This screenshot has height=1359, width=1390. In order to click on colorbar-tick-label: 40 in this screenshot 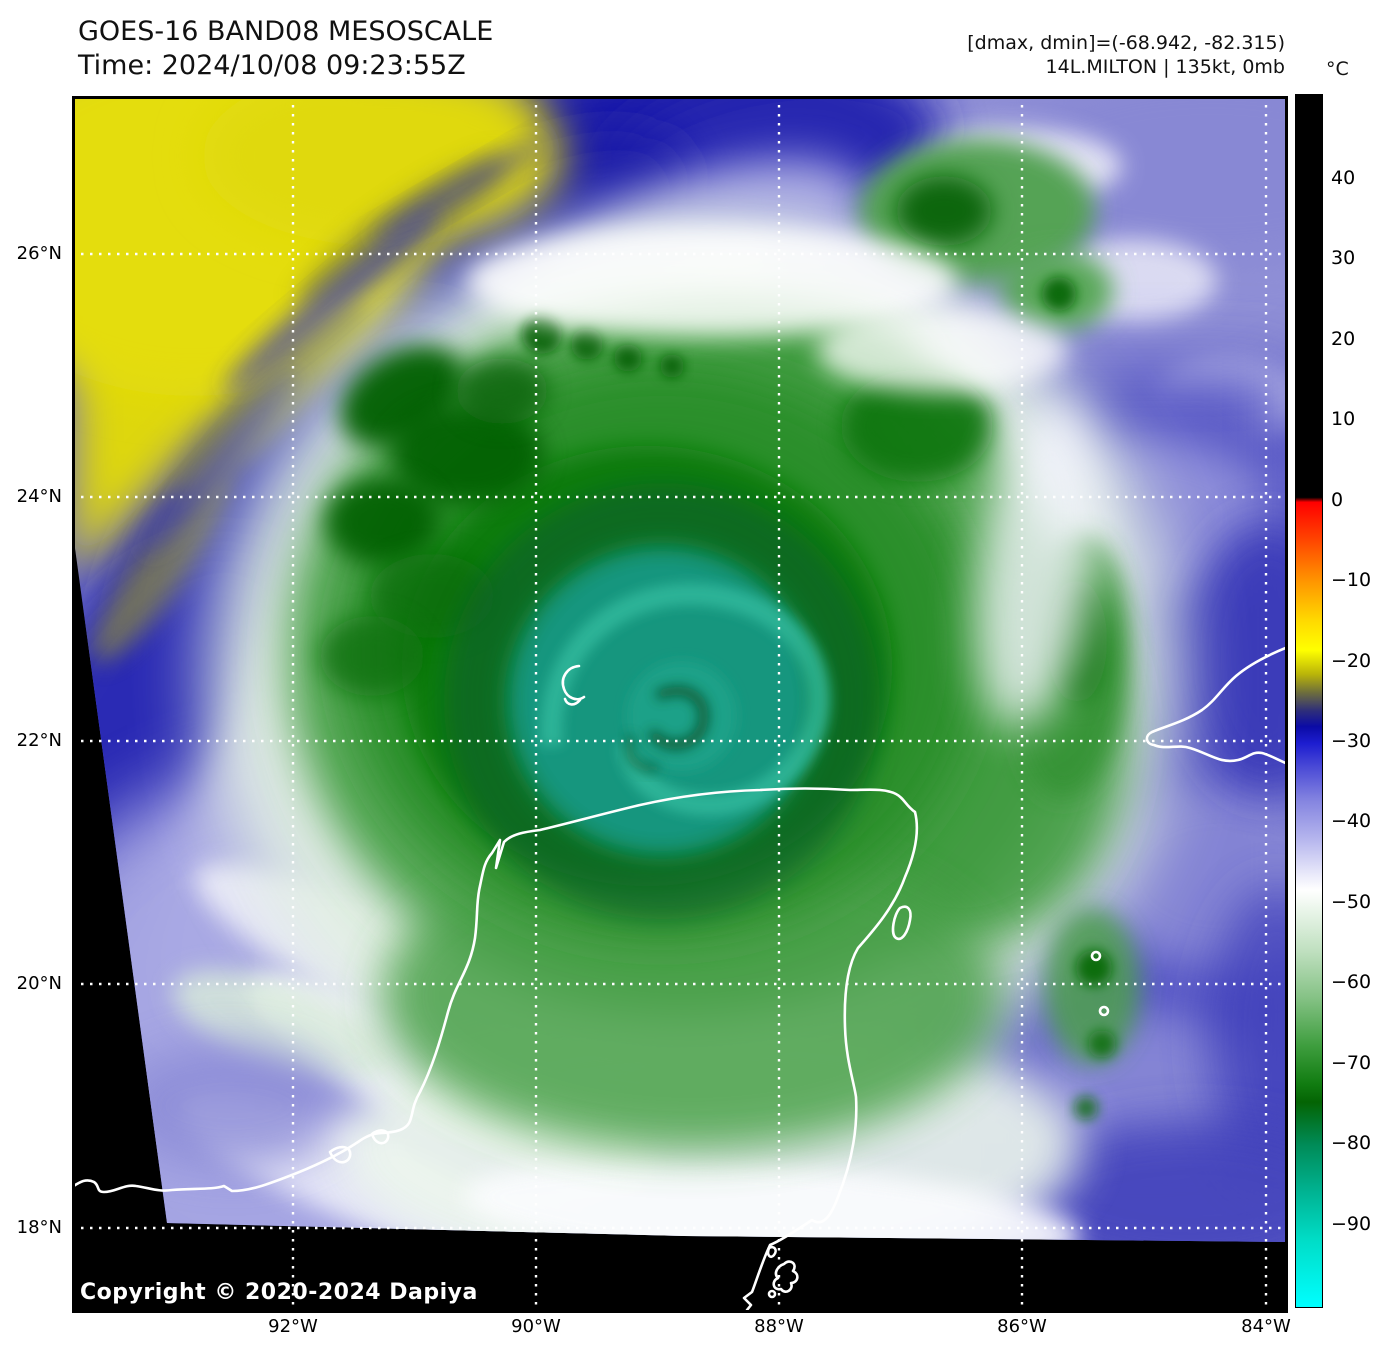, I will do `click(1343, 178)`.